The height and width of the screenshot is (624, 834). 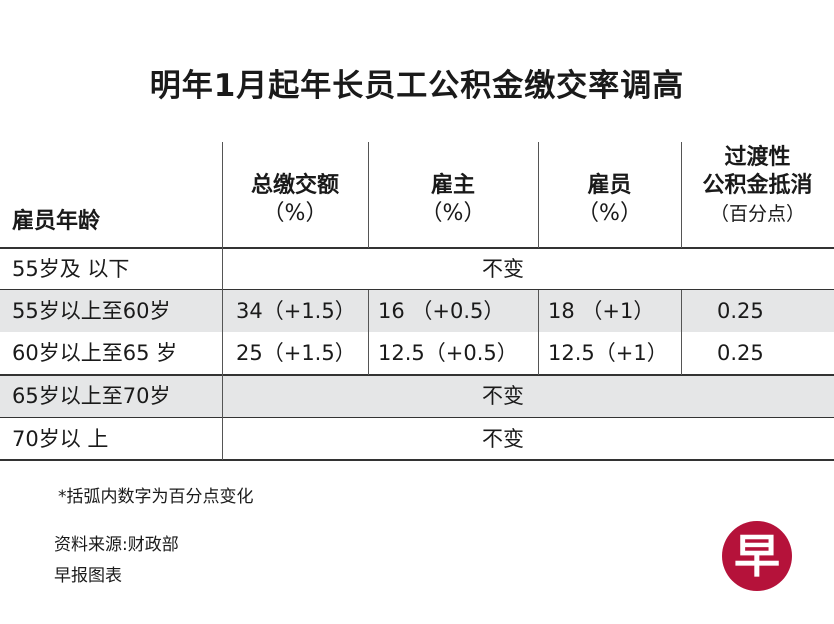 I want to click on employer-cell: 12.5（+0.5）, so click(x=448, y=353).